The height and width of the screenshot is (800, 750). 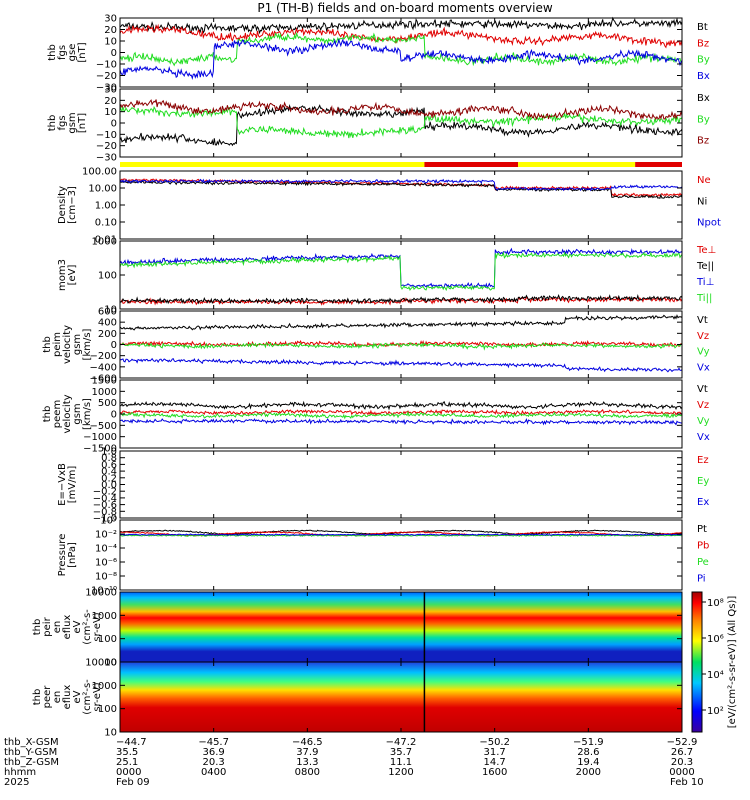 I want to click on ytick-label: −0.2, so click(x=105, y=492).